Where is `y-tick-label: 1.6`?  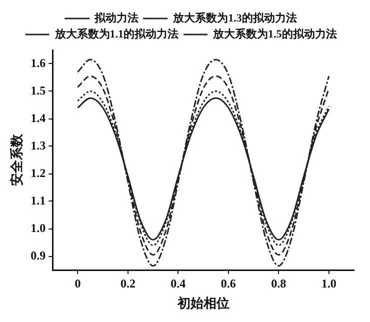 y-tick-label: 1.6 is located at coordinates (38, 63).